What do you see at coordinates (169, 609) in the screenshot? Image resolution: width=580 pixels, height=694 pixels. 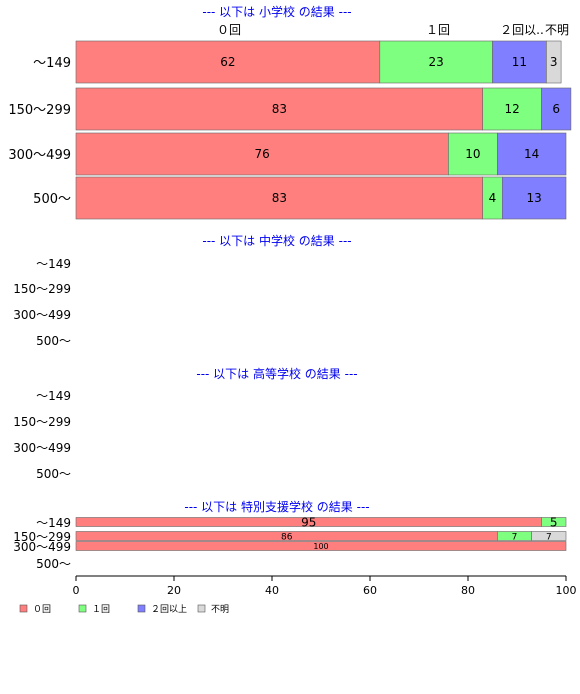 I see `legend-label: ２回以上` at bounding box center [169, 609].